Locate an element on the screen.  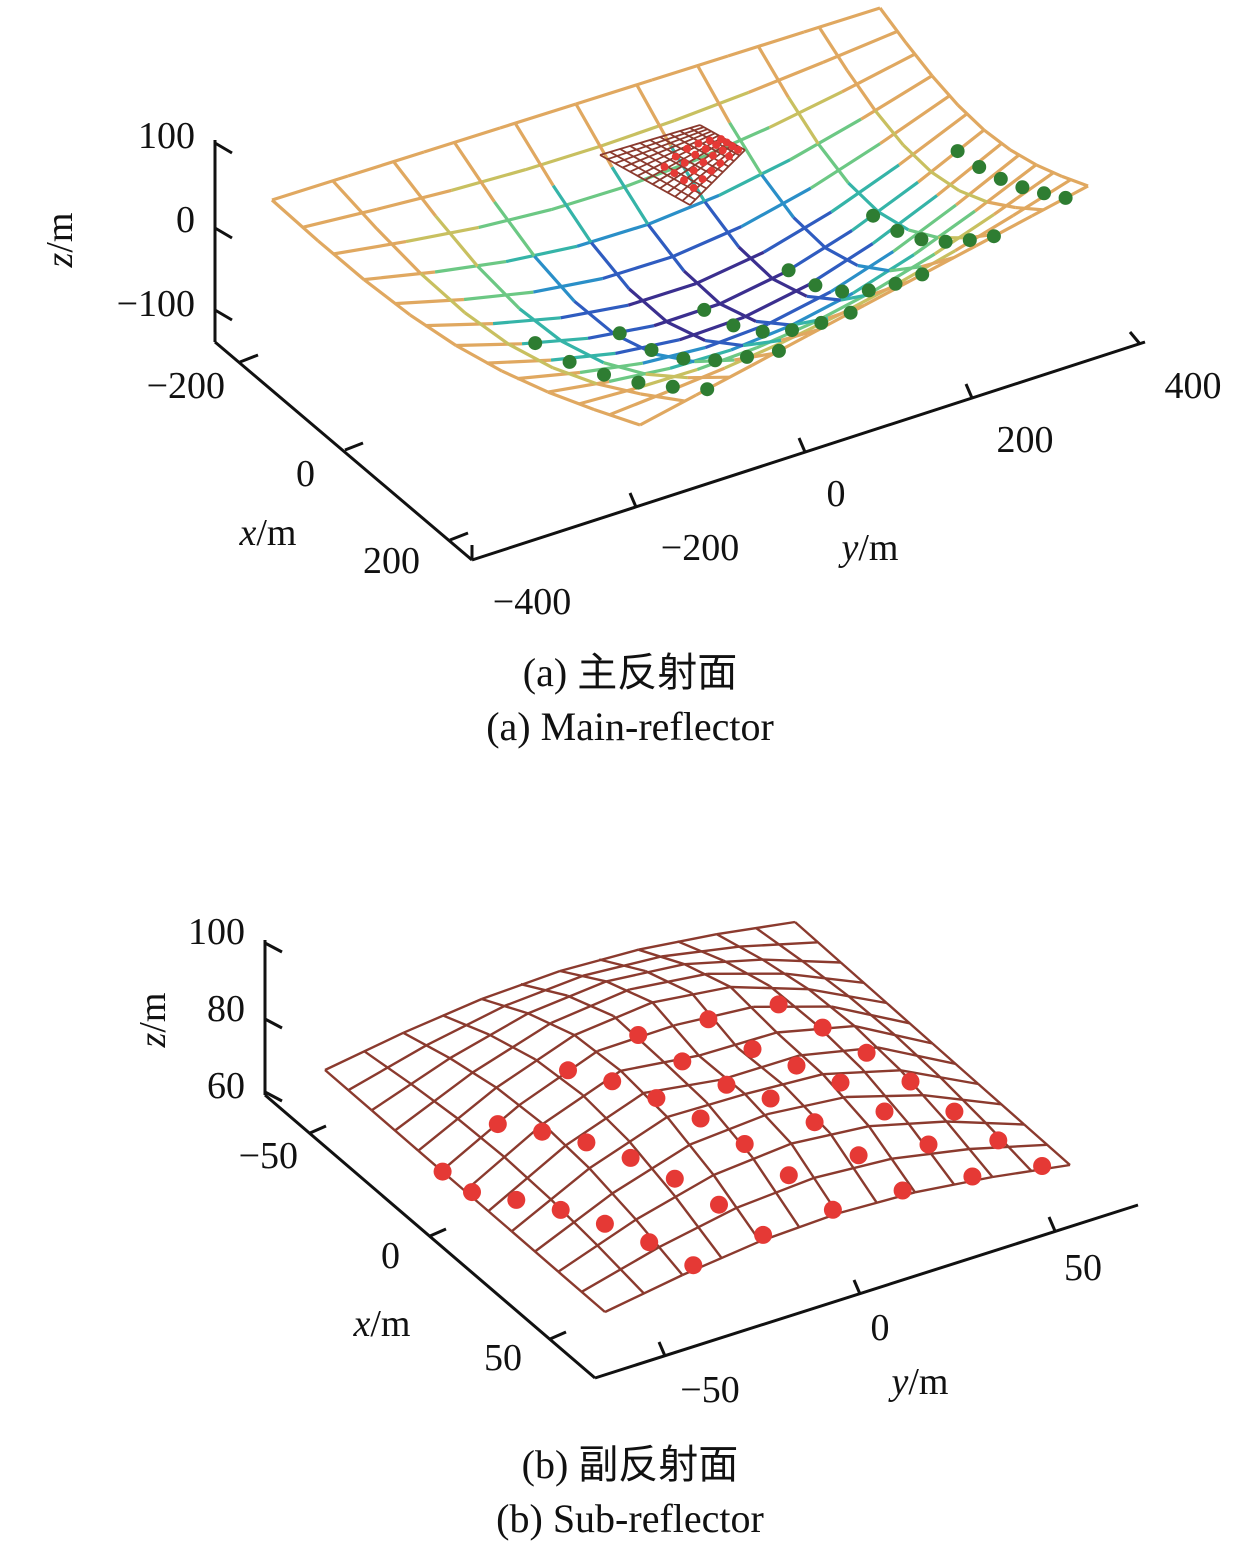
x-axis-label: x/m is located at coordinates (382, 1324).